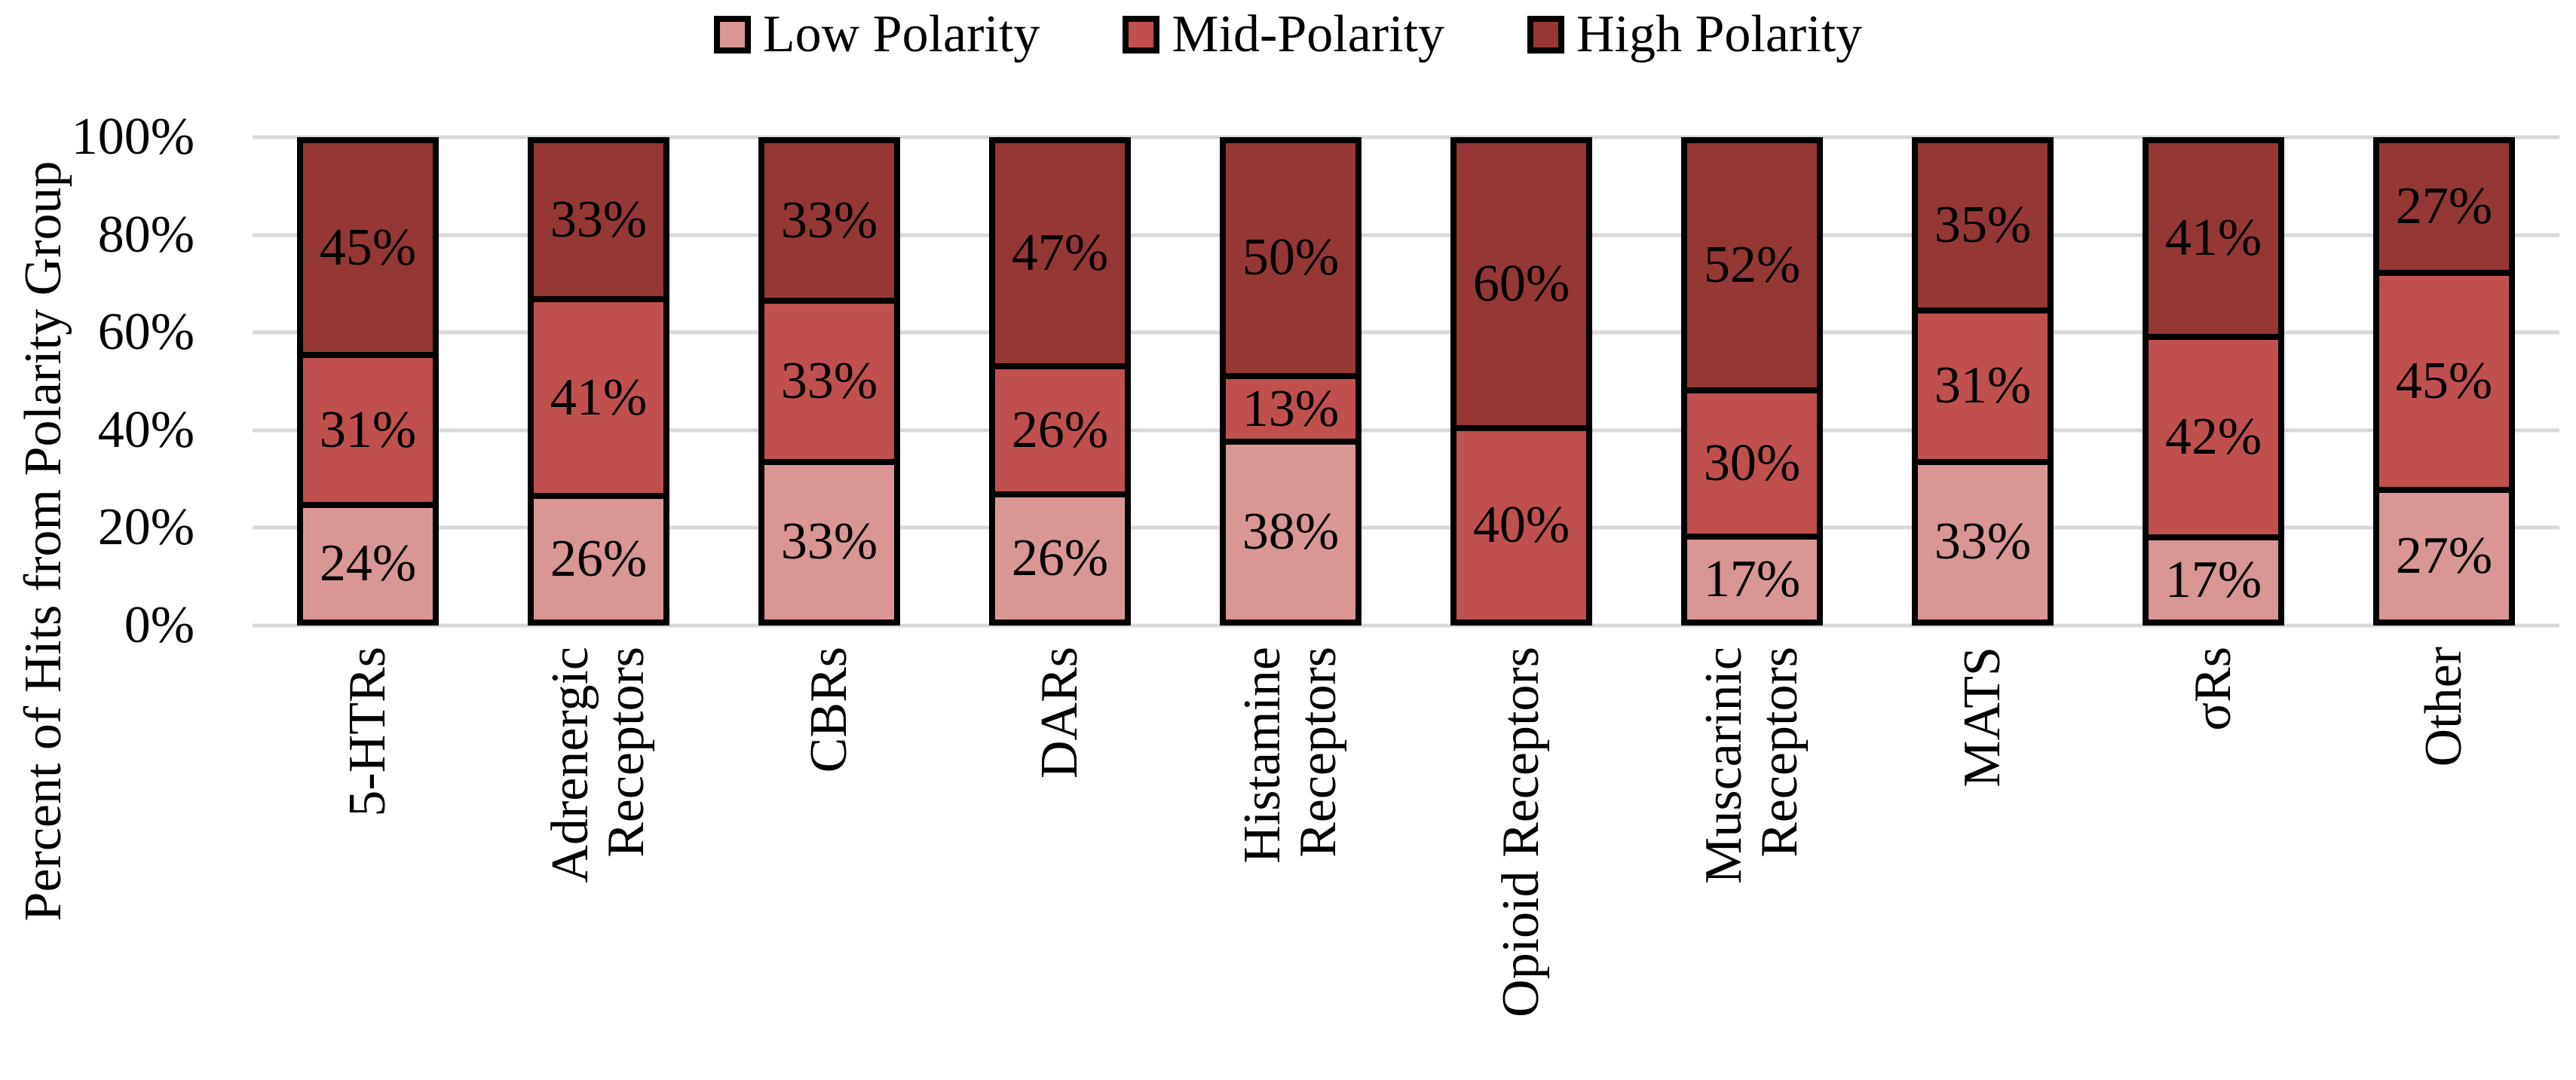 The width and height of the screenshot is (2576, 1080). I want to click on bar-segment-low-polarity: 33%, so click(829, 539).